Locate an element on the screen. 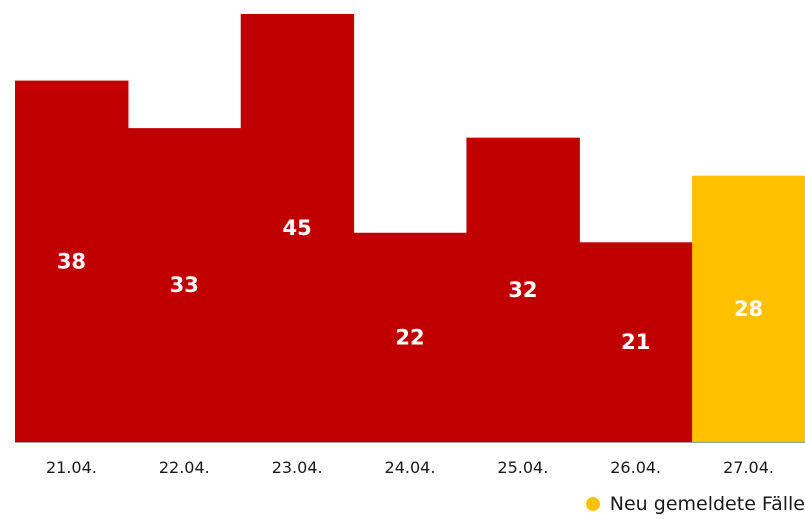 Image resolution: width=805 pixels, height=519 pixels. x-tick-label: 26.04. is located at coordinates (635, 467).